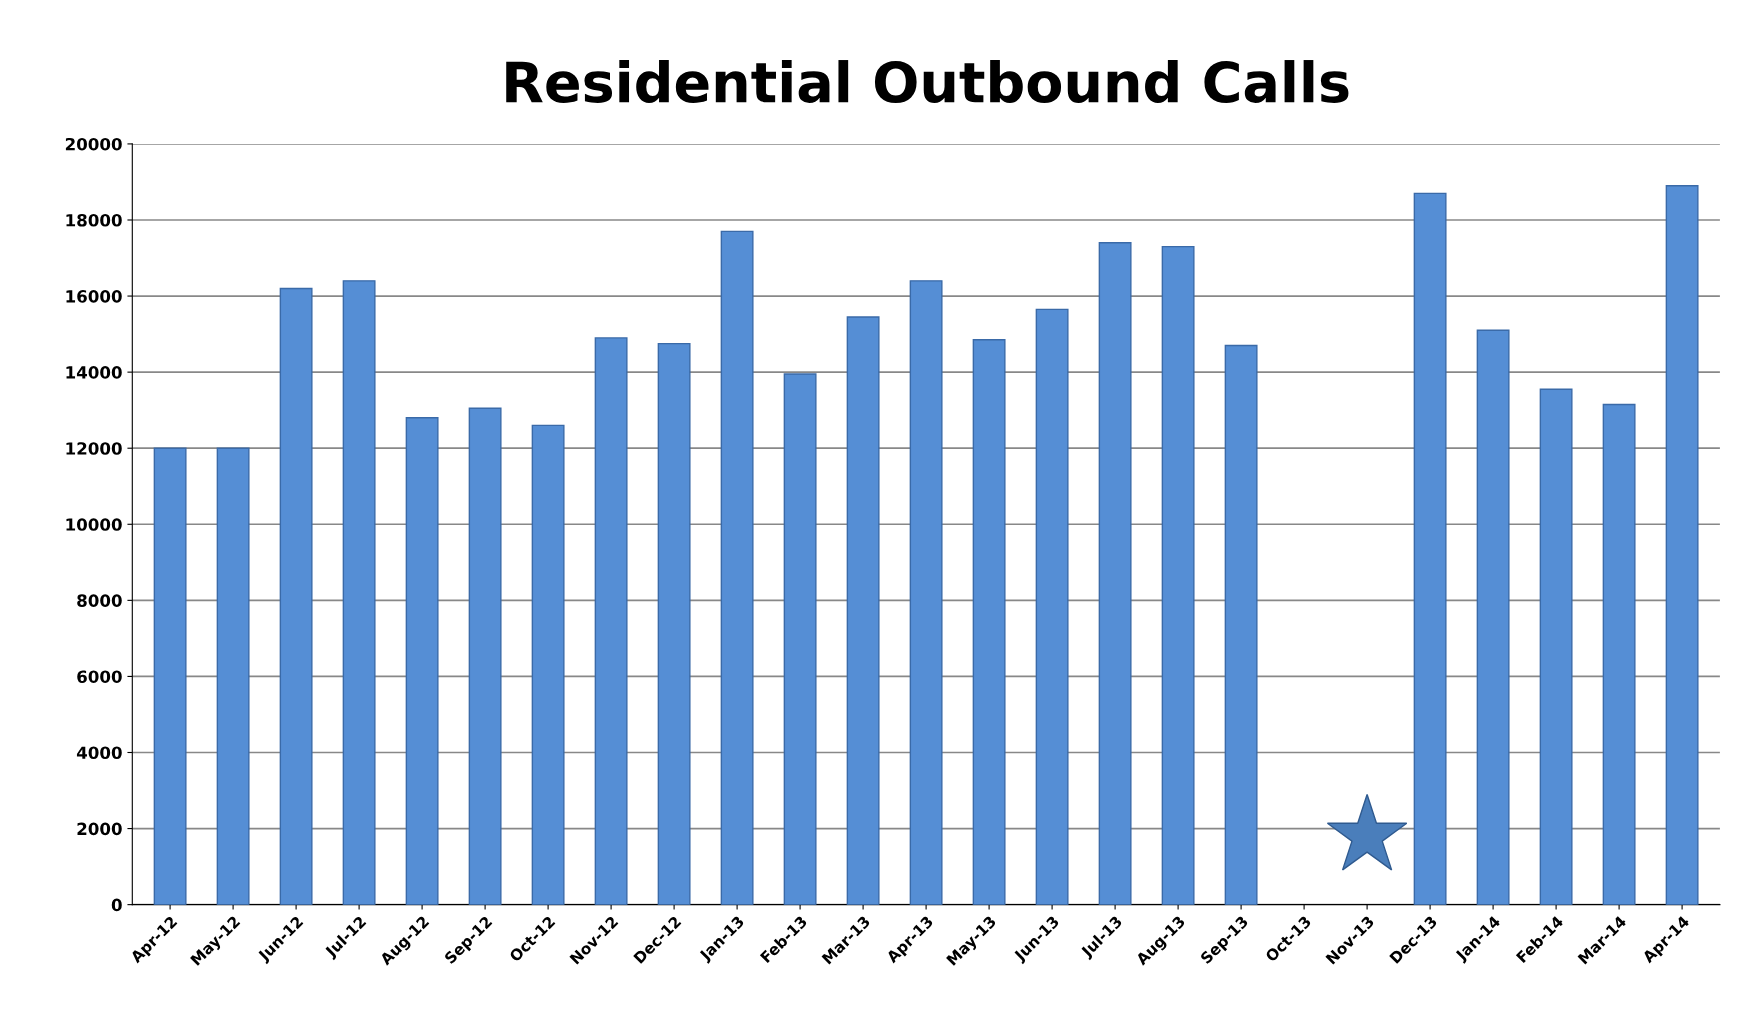  What do you see at coordinates (94, 372) in the screenshot?
I see `y-tick-label: 14000` at bounding box center [94, 372].